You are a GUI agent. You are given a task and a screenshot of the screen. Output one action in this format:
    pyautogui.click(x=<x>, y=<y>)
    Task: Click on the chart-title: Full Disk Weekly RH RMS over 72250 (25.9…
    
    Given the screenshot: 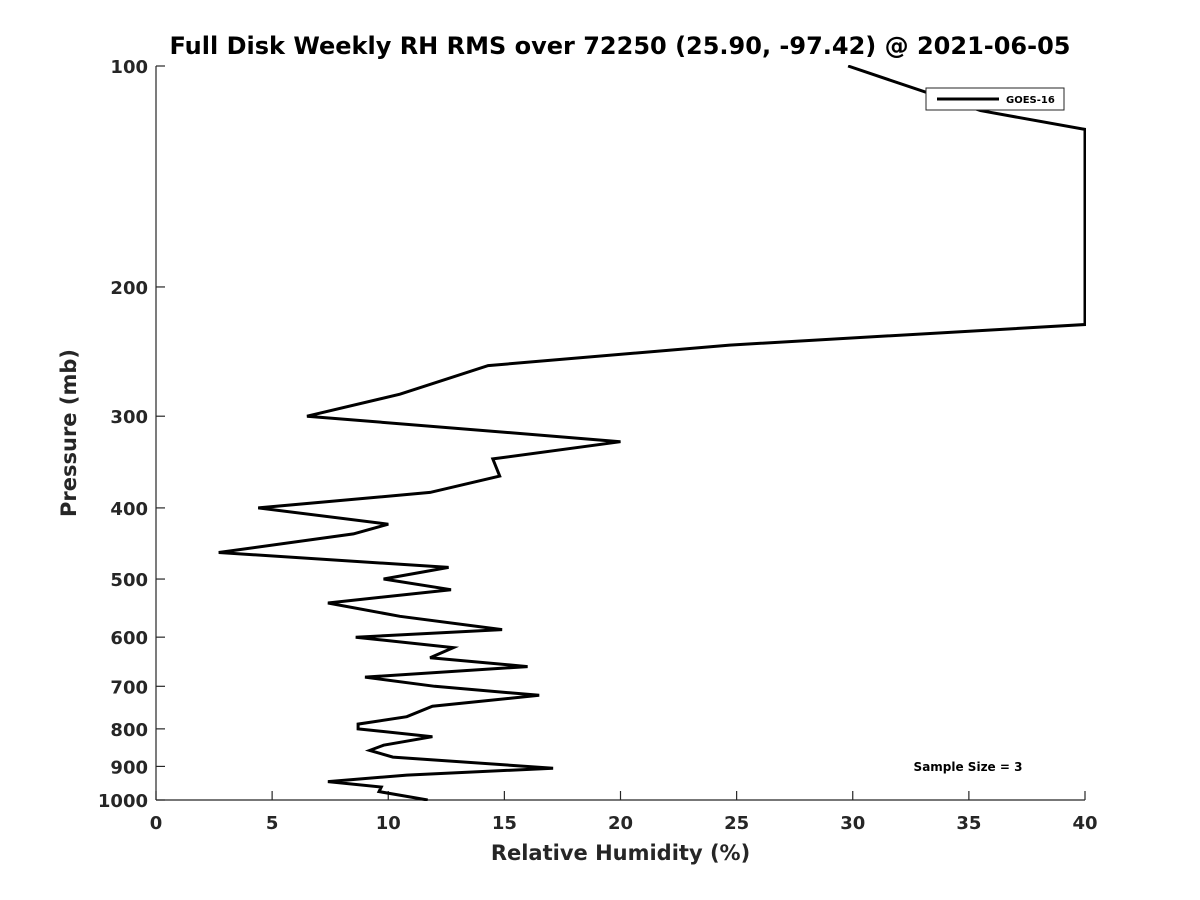 What is the action you would take?
    pyautogui.click(x=619, y=46)
    